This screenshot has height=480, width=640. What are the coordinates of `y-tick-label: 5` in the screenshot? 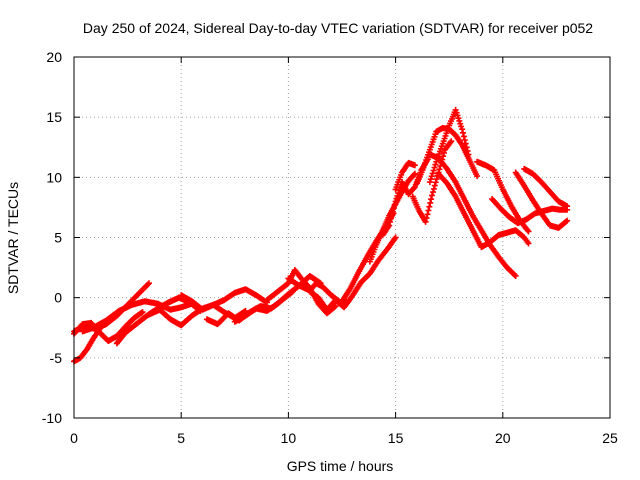 It's located at (58, 238).